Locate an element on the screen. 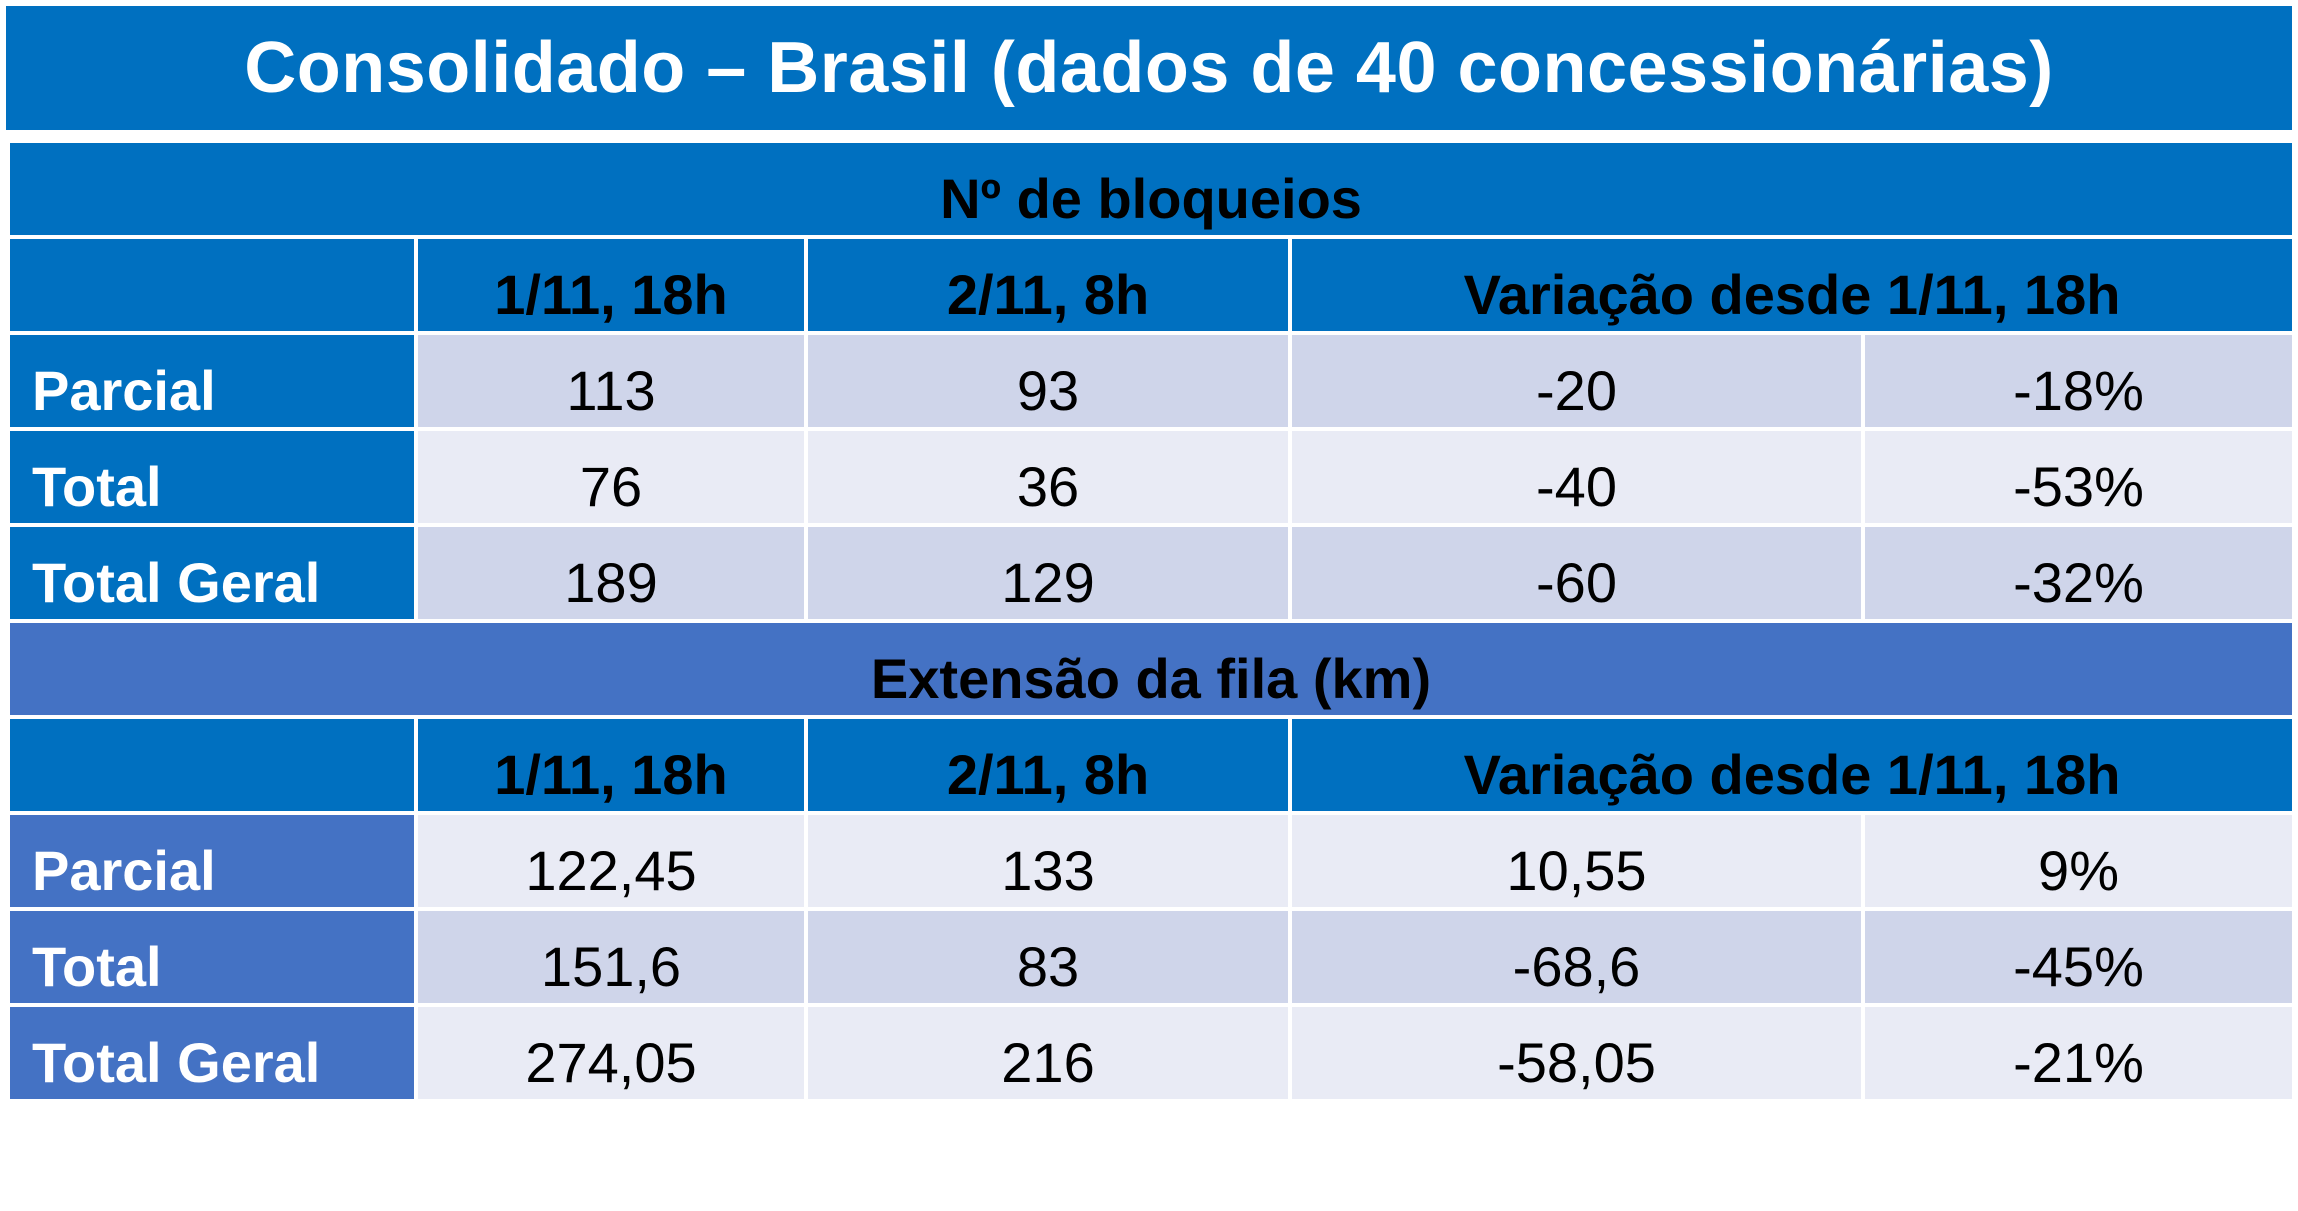 This screenshot has height=1211, width=2298. table-cell: 216 is located at coordinates (1048, 1053).